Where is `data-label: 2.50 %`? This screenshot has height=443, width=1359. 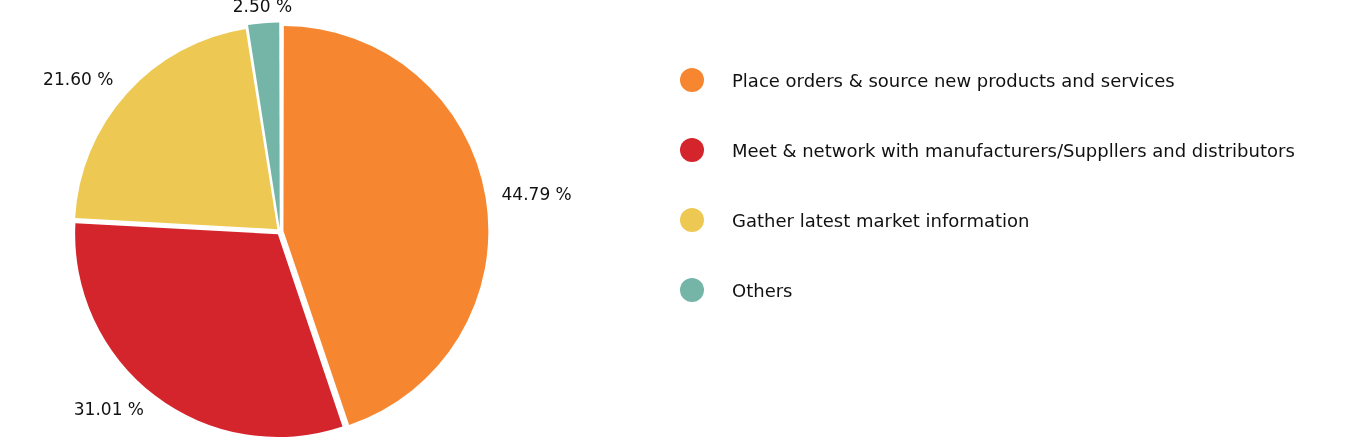 data-label: 2.50 % is located at coordinates (262, 8).